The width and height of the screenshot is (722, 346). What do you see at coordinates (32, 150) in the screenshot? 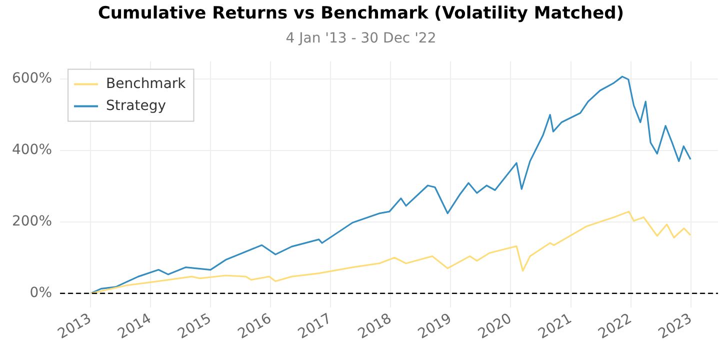
I see `y-tick-label: 400%` at bounding box center [32, 150].